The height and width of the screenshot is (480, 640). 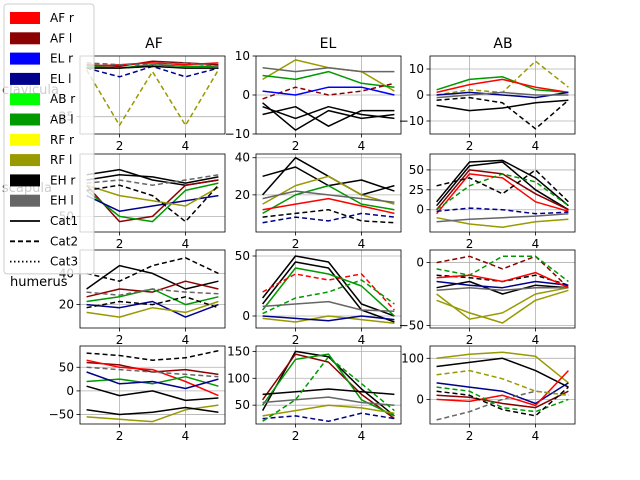 I want to click on legend-label: AF l, so click(x=61, y=38).